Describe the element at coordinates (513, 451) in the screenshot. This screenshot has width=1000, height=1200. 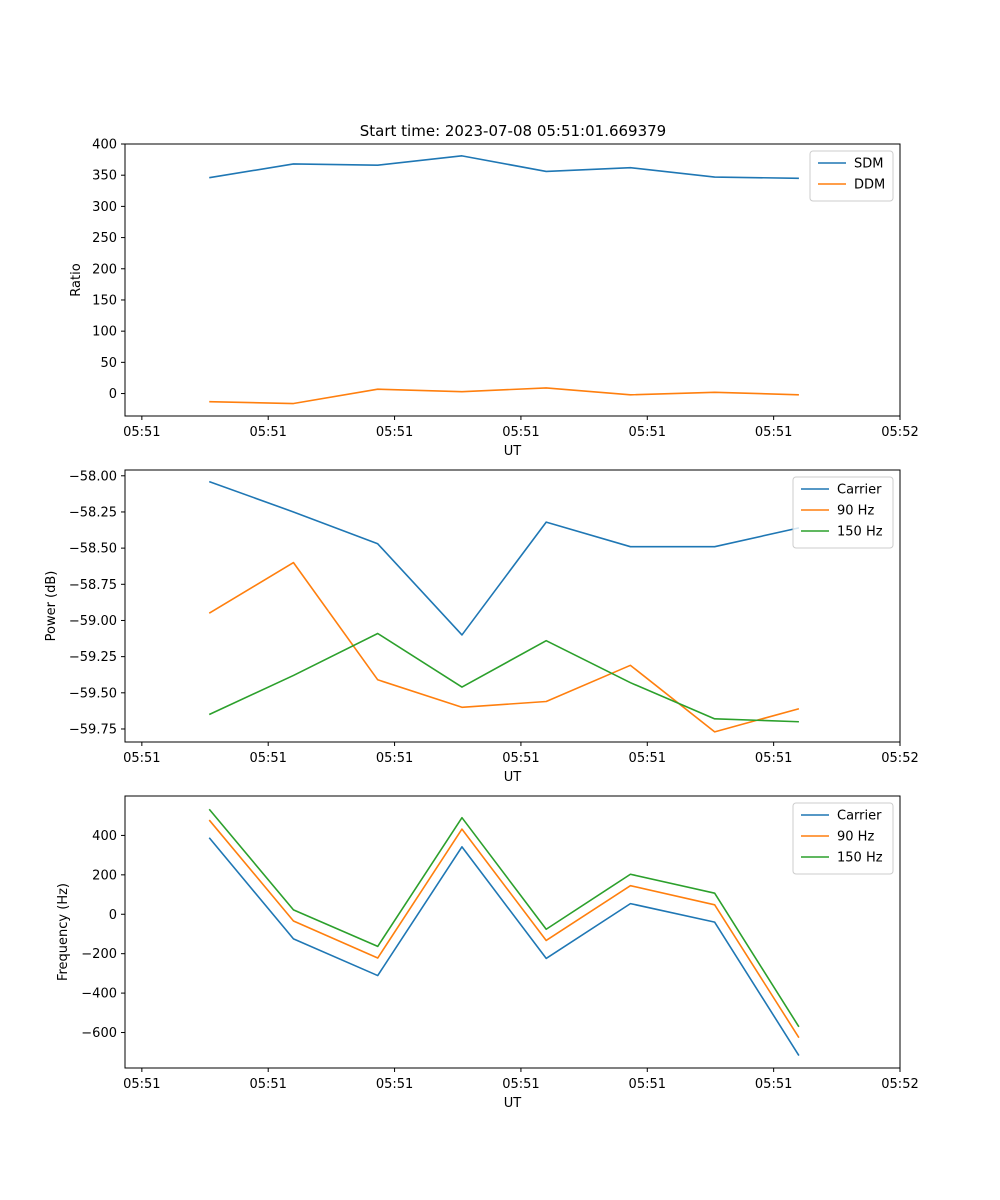
I see `ratio-x-axis-label: UT` at that location.